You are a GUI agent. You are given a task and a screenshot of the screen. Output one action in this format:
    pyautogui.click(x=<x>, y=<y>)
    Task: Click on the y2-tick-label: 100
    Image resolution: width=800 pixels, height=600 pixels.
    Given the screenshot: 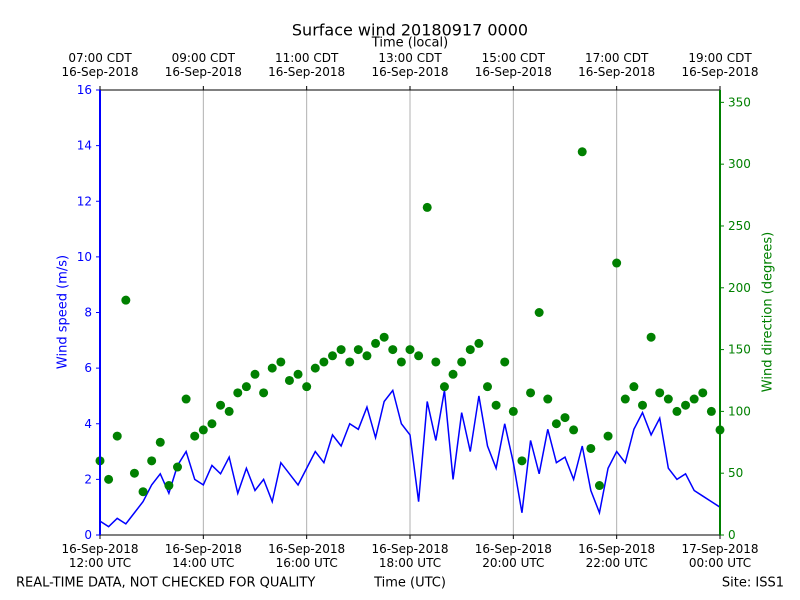 What is the action you would take?
    pyautogui.click(x=739, y=411)
    